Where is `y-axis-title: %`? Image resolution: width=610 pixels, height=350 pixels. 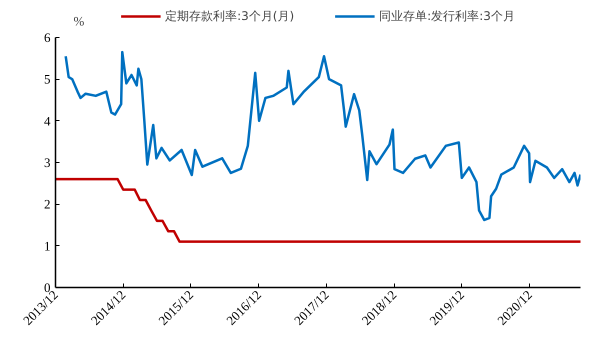 y-axis-title: % is located at coordinates (79, 21).